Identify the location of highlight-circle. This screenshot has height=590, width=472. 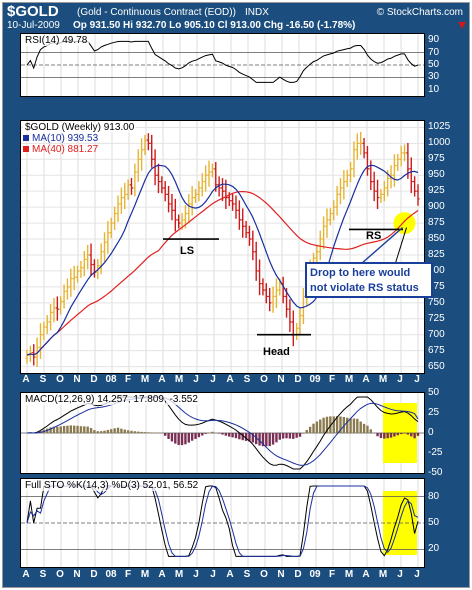
(404, 223).